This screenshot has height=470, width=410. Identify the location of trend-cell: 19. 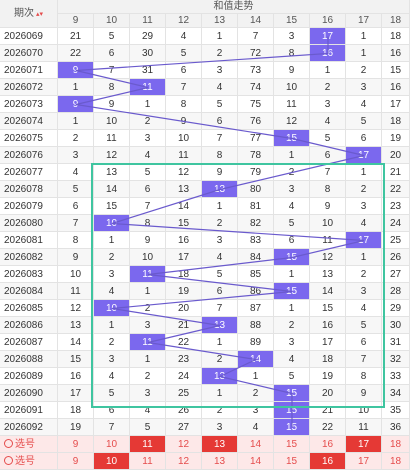
(396, 138).